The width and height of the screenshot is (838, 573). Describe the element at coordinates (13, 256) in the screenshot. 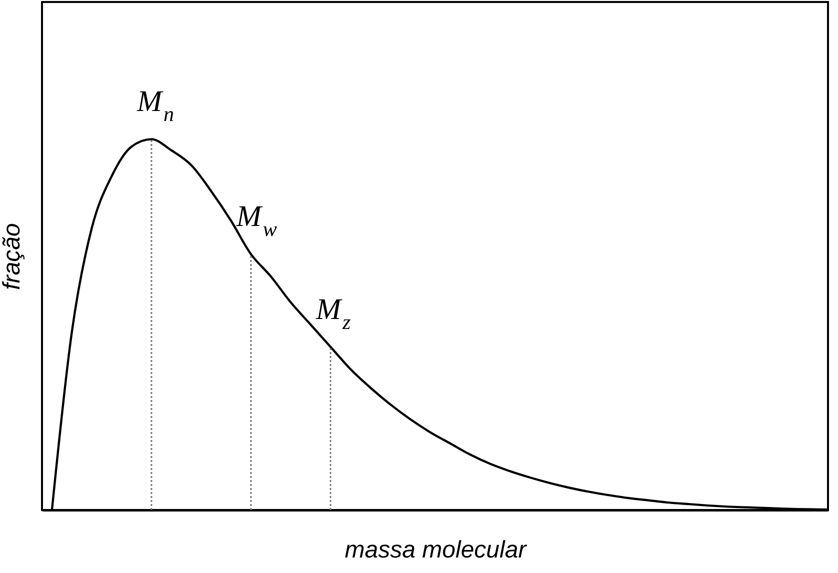

I see `y-axis-title: fração` at that location.